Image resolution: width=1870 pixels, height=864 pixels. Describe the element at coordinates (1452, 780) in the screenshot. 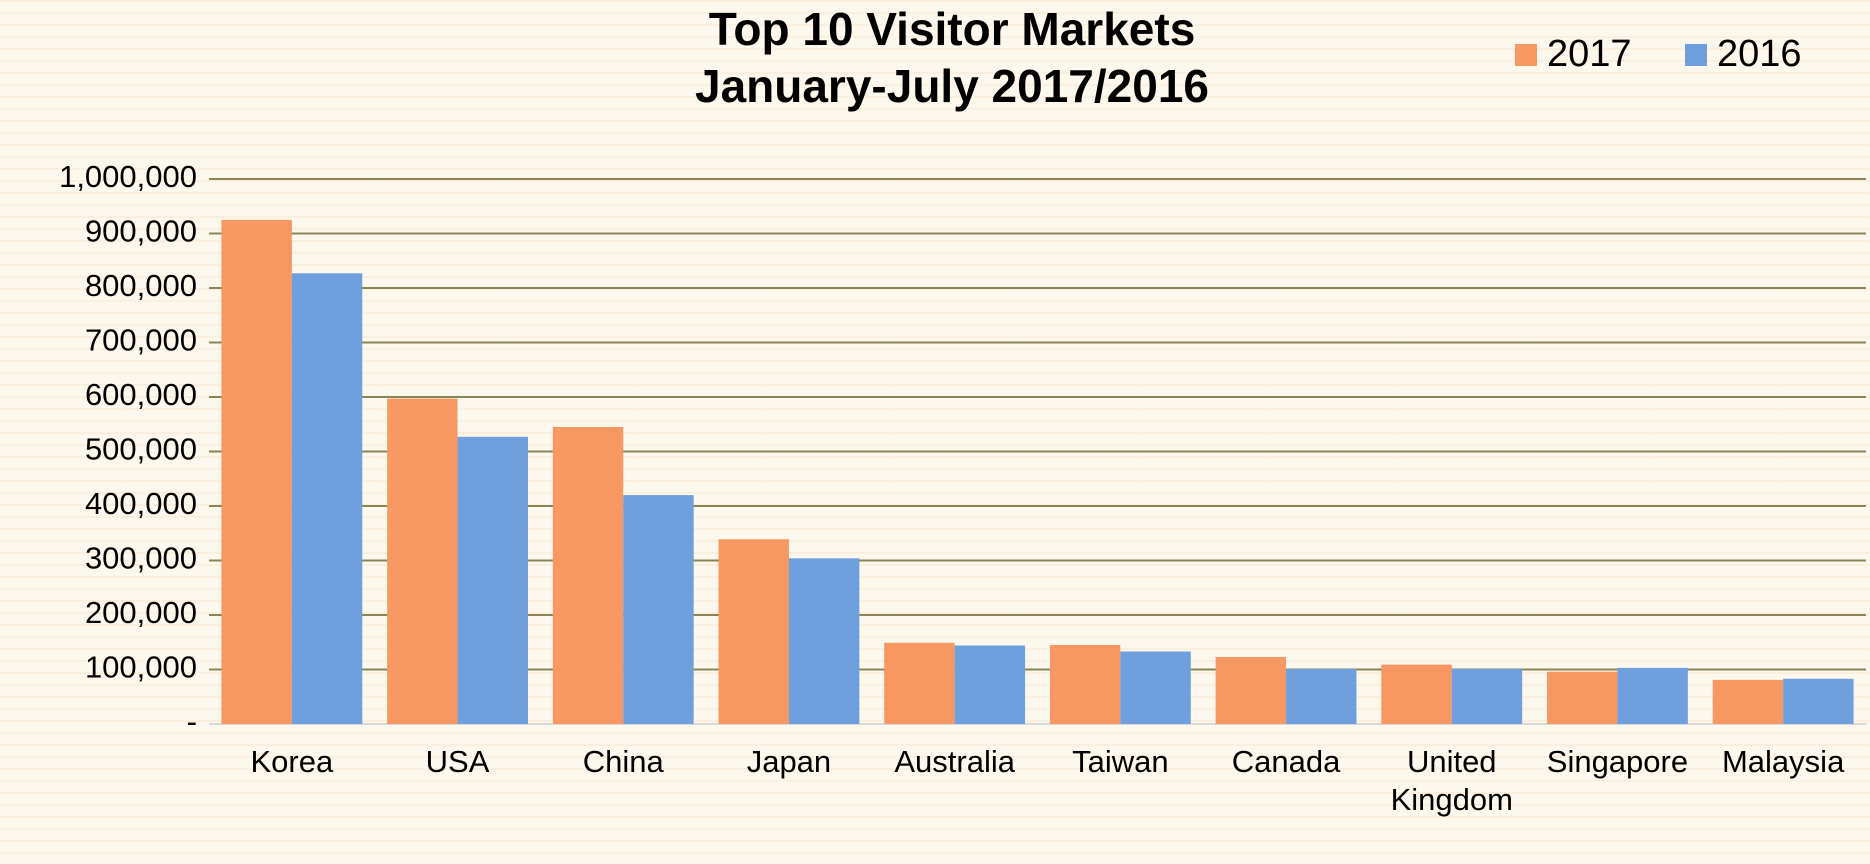

I see `x-tick-label: United Kingdom` at that location.